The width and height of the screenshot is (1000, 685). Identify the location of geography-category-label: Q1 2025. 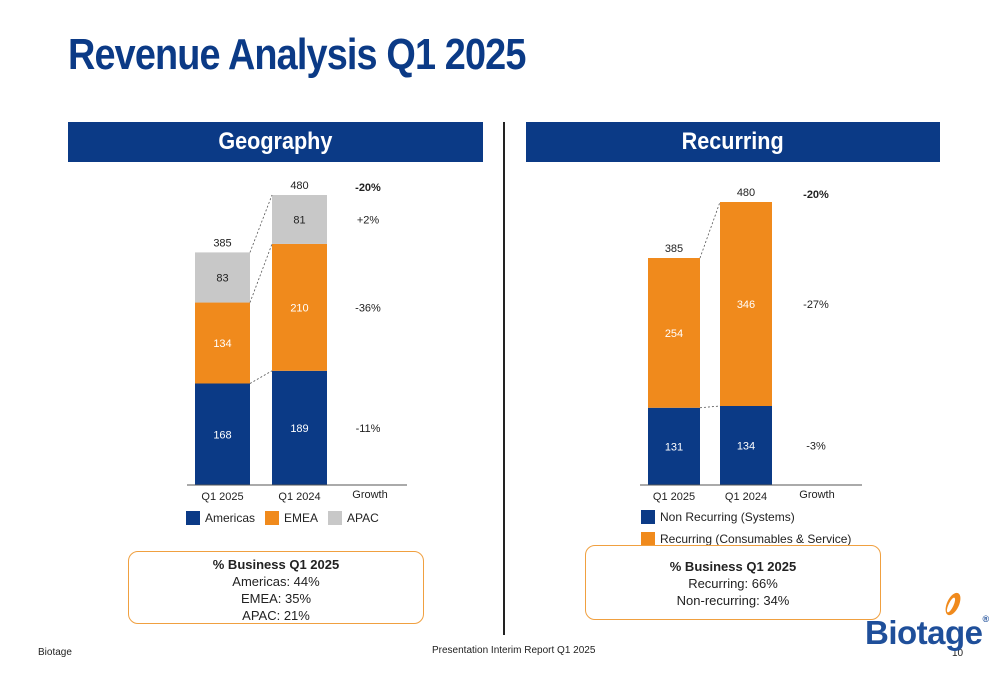
(222, 497).